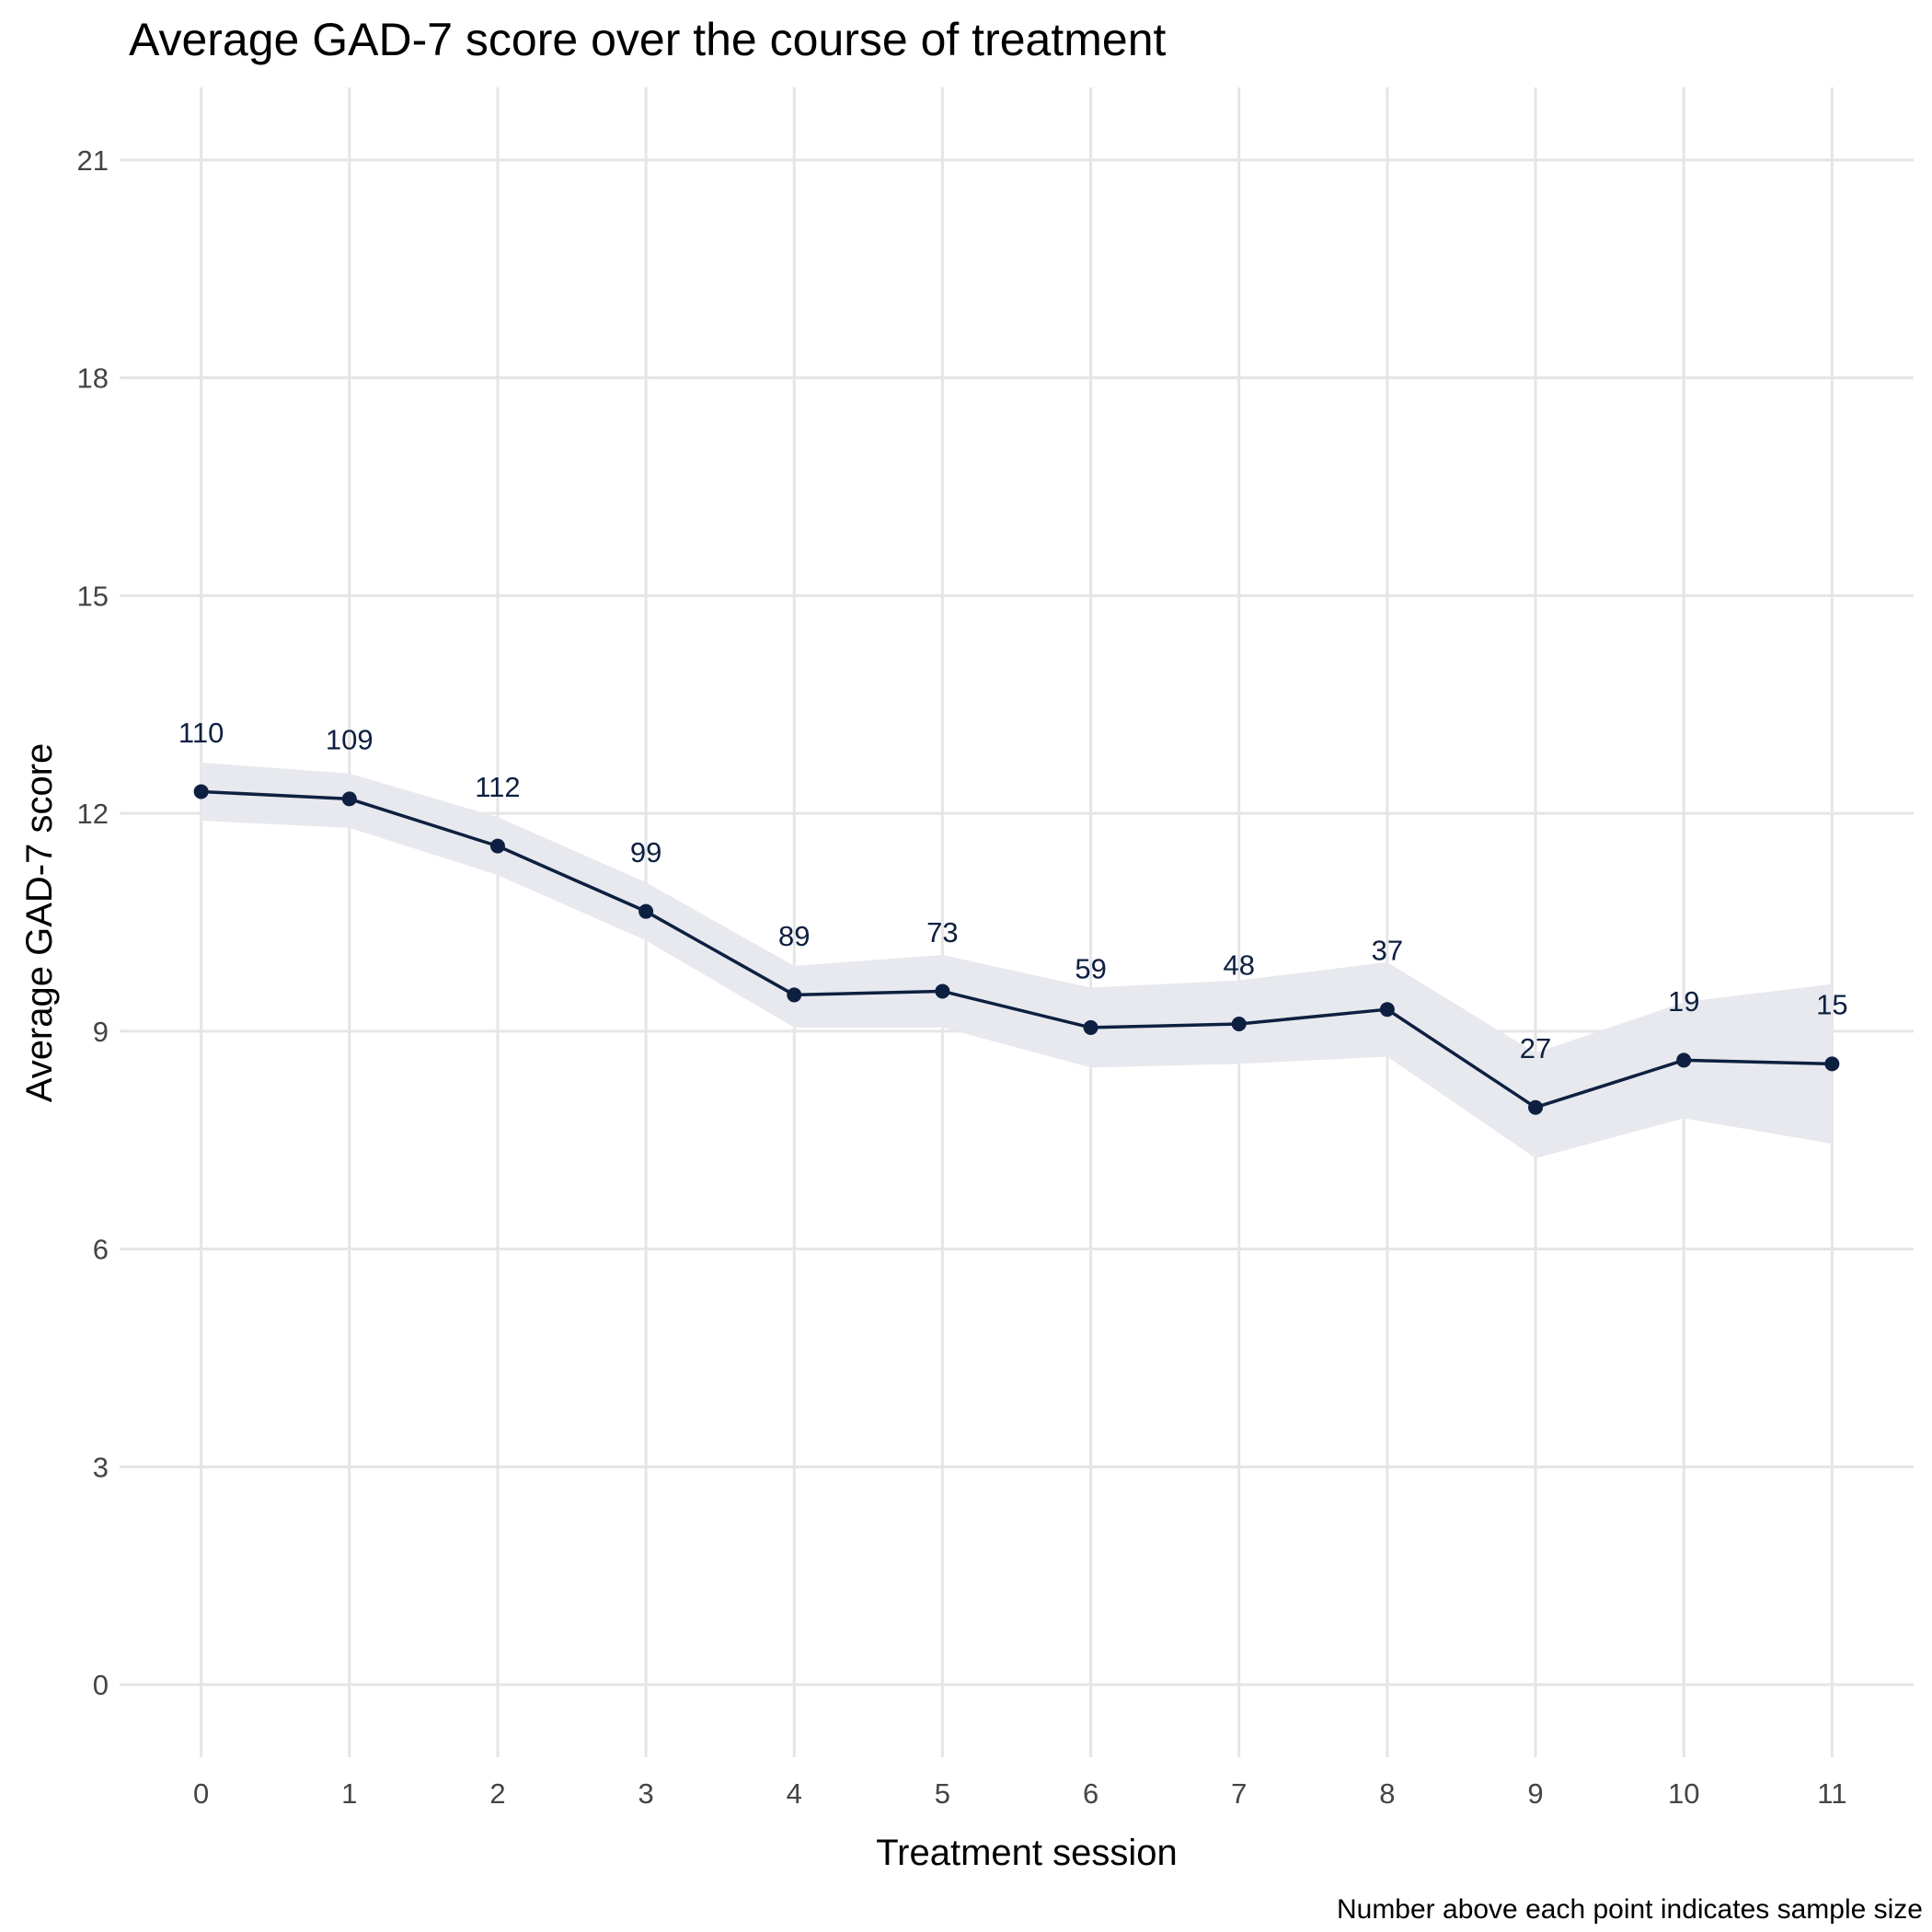 The image size is (1932, 1932). Describe the element at coordinates (645, 1793) in the screenshot. I see `x-tick-3: 3` at that location.